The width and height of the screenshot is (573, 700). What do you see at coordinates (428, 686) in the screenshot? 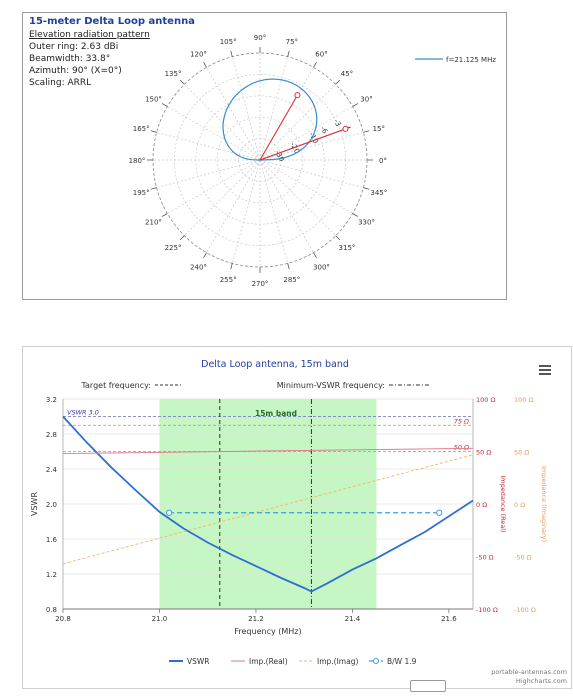
I see `bottom-scroll-box` at bounding box center [428, 686].